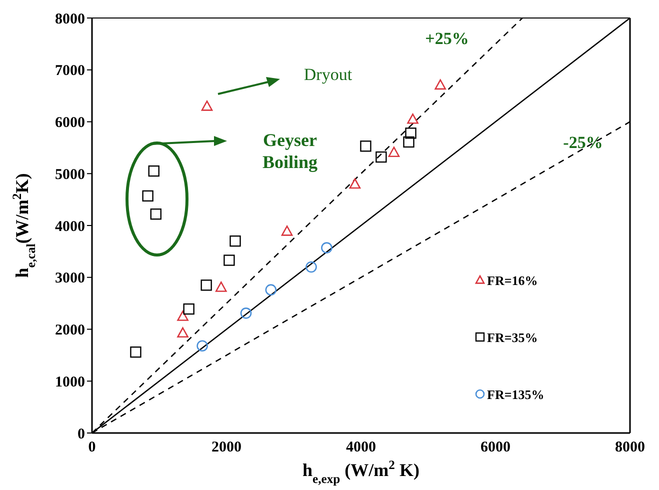  Describe the element at coordinates (512, 337) in the screenshot. I see `legend-label: FR=35%` at that location.